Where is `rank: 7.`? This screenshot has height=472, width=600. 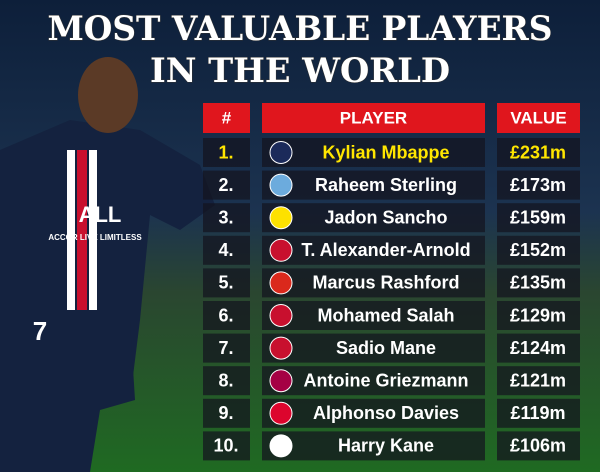 rank: 7. is located at coordinates (225, 348).